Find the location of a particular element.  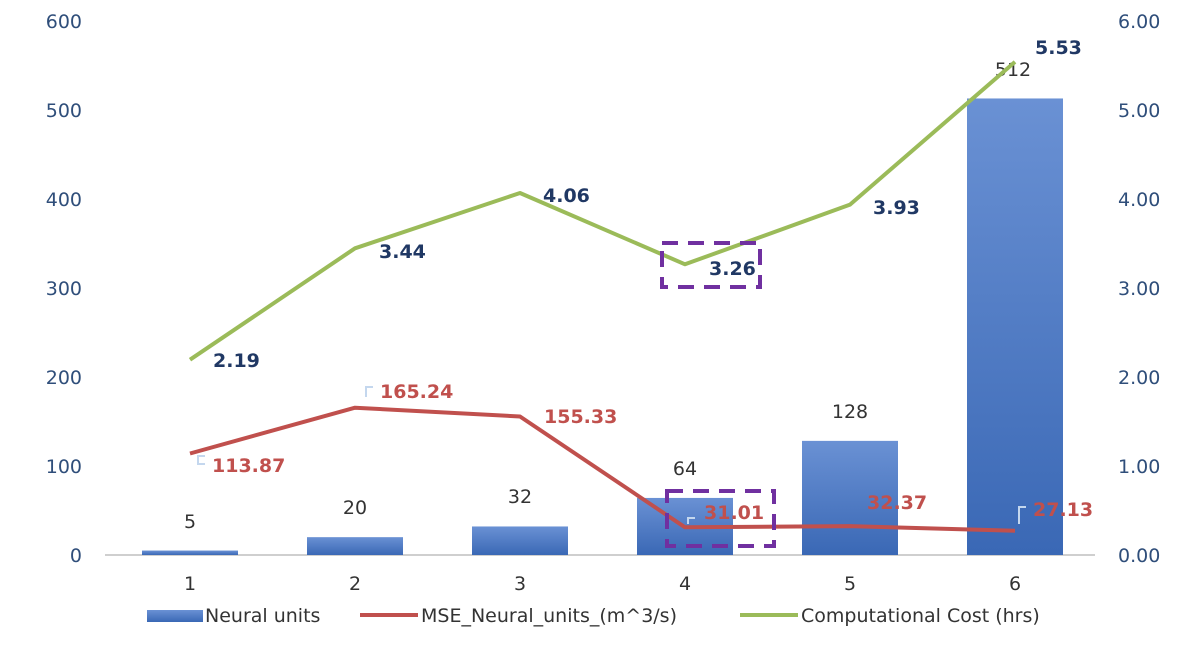

bar-value-label: 5 is located at coordinates (190, 522).